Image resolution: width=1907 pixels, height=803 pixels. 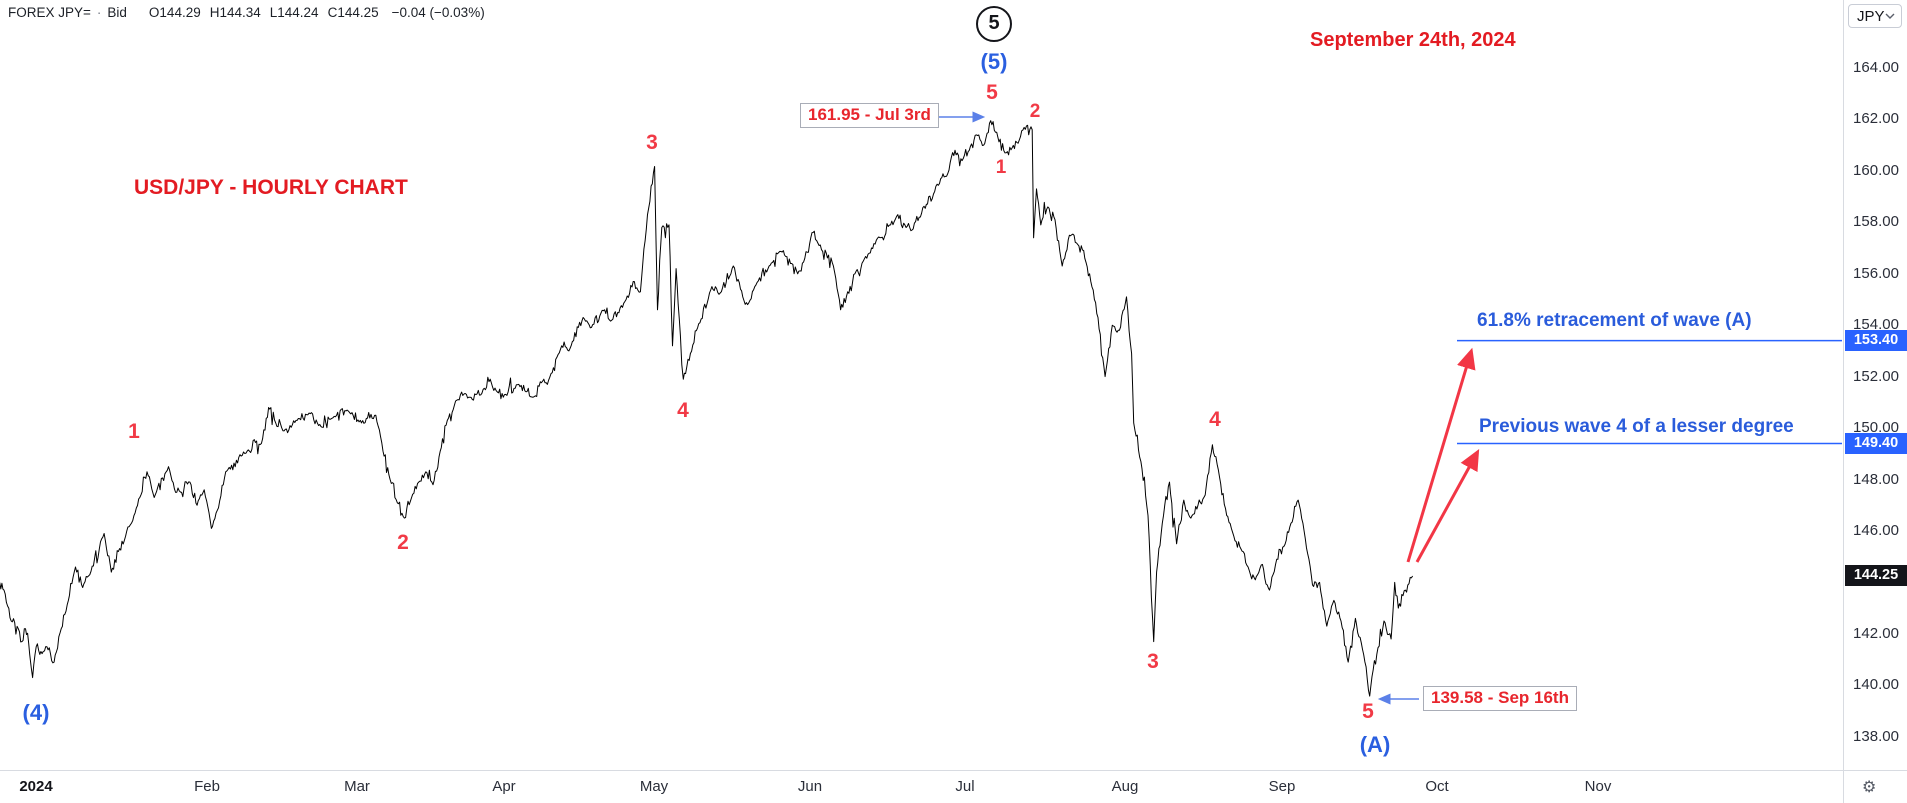 What do you see at coordinates (1614, 320) in the screenshot?
I see `retracement-target-label: 61.8% retracement of wave (A)` at bounding box center [1614, 320].